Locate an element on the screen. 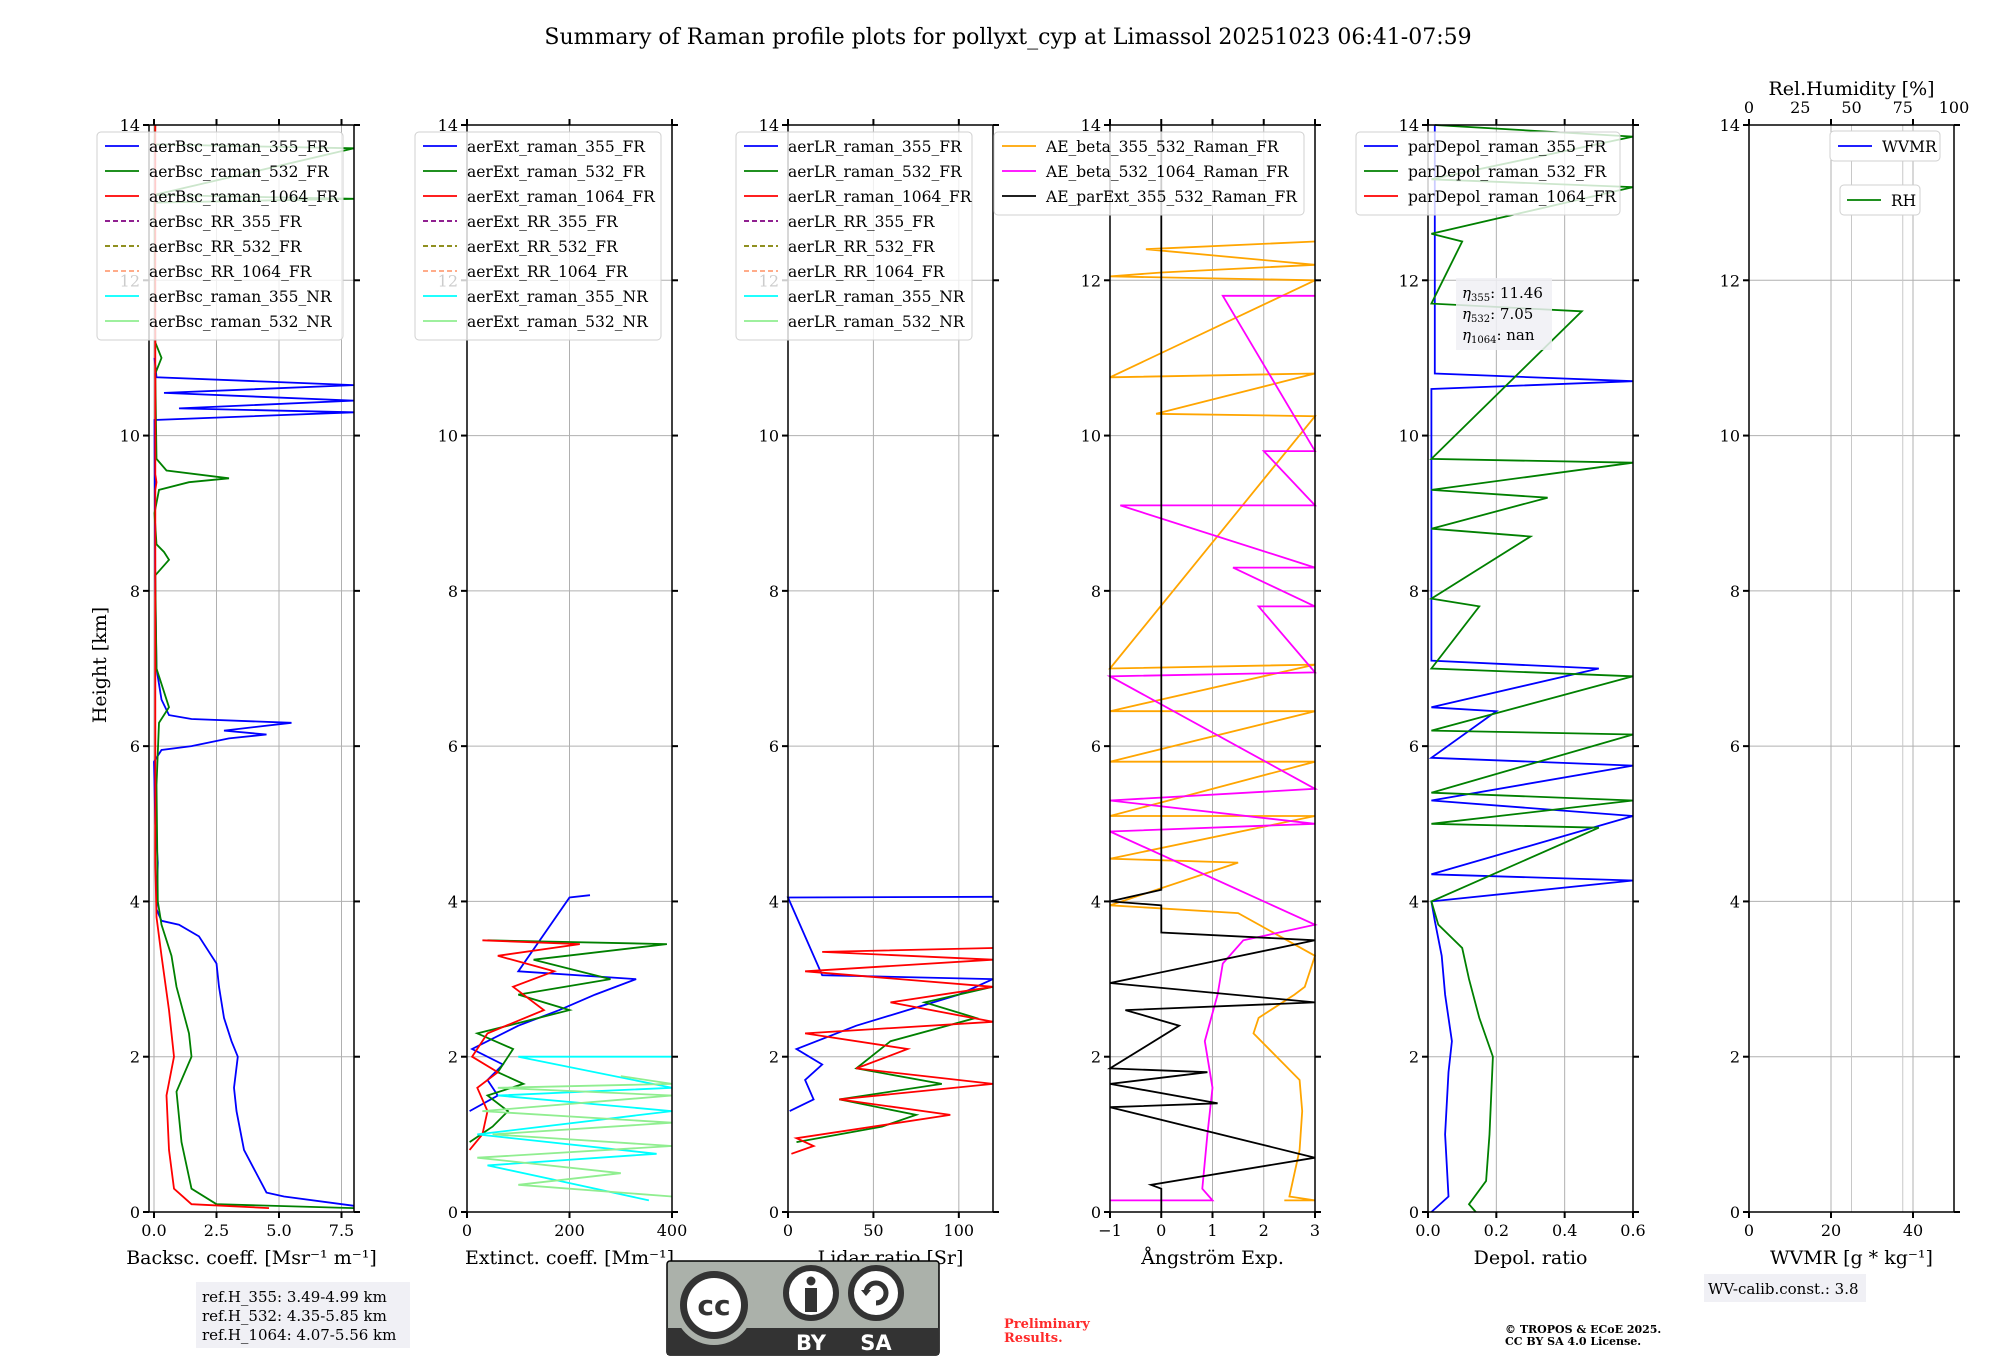 The width and height of the screenshot is (2000, 1360). x-tick-label: 0.0 is located at coordinates (1427, 1230).